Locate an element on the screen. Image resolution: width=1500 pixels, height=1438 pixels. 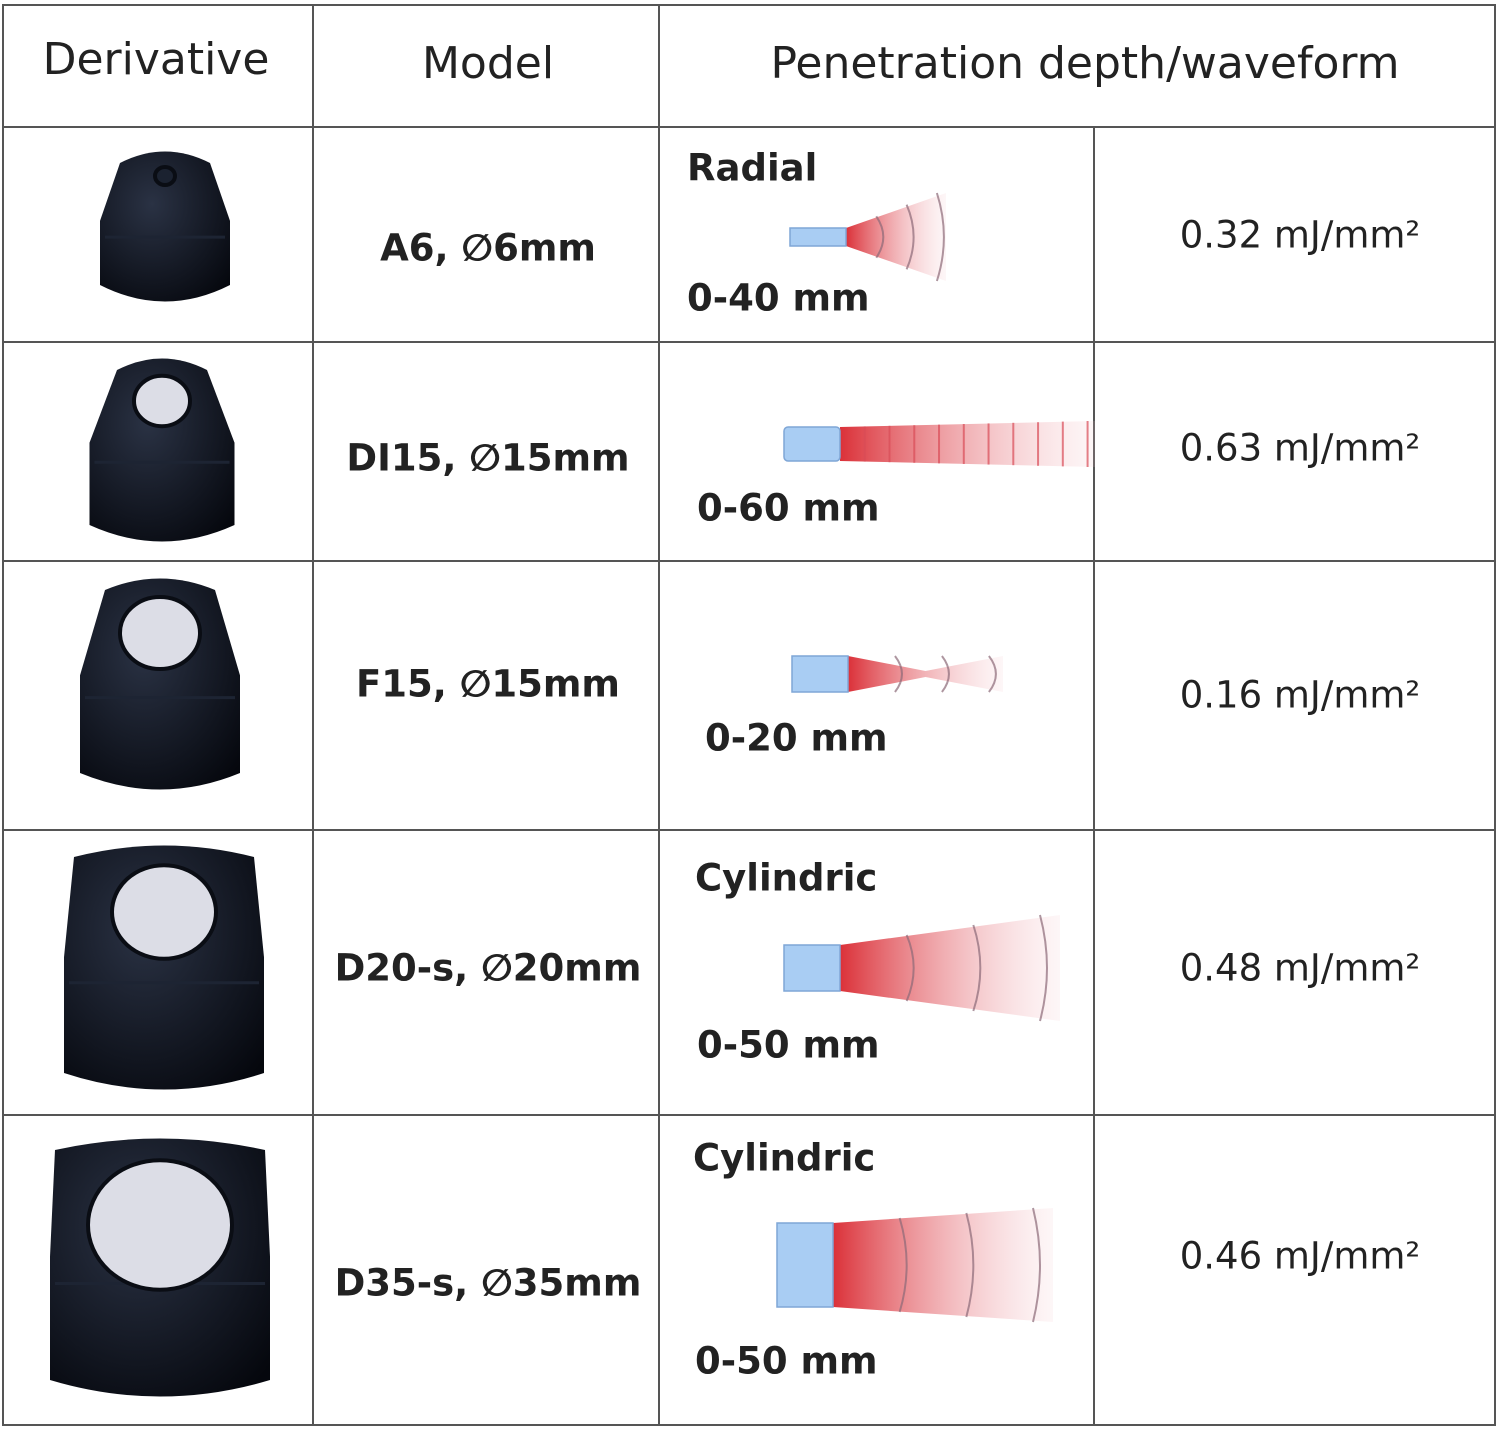
depth: 0-20 mm is located at coordinates (796, 738).